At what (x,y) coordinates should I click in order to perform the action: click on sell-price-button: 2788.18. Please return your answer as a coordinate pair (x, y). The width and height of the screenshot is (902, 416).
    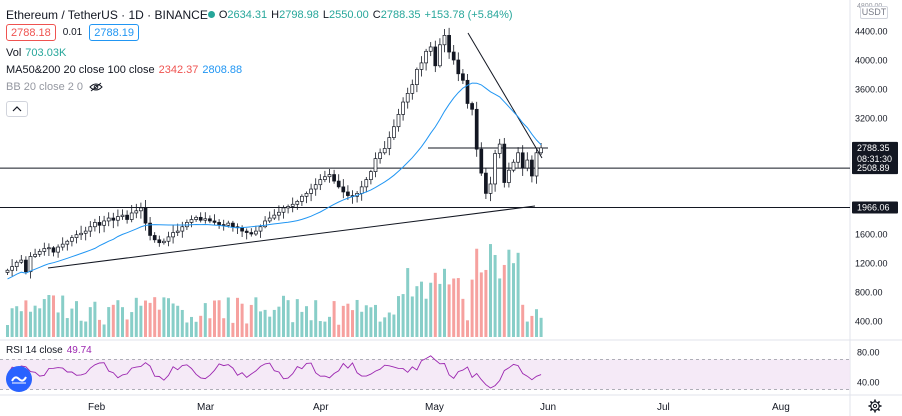
    Looking at the image, I should click on (31, 32).